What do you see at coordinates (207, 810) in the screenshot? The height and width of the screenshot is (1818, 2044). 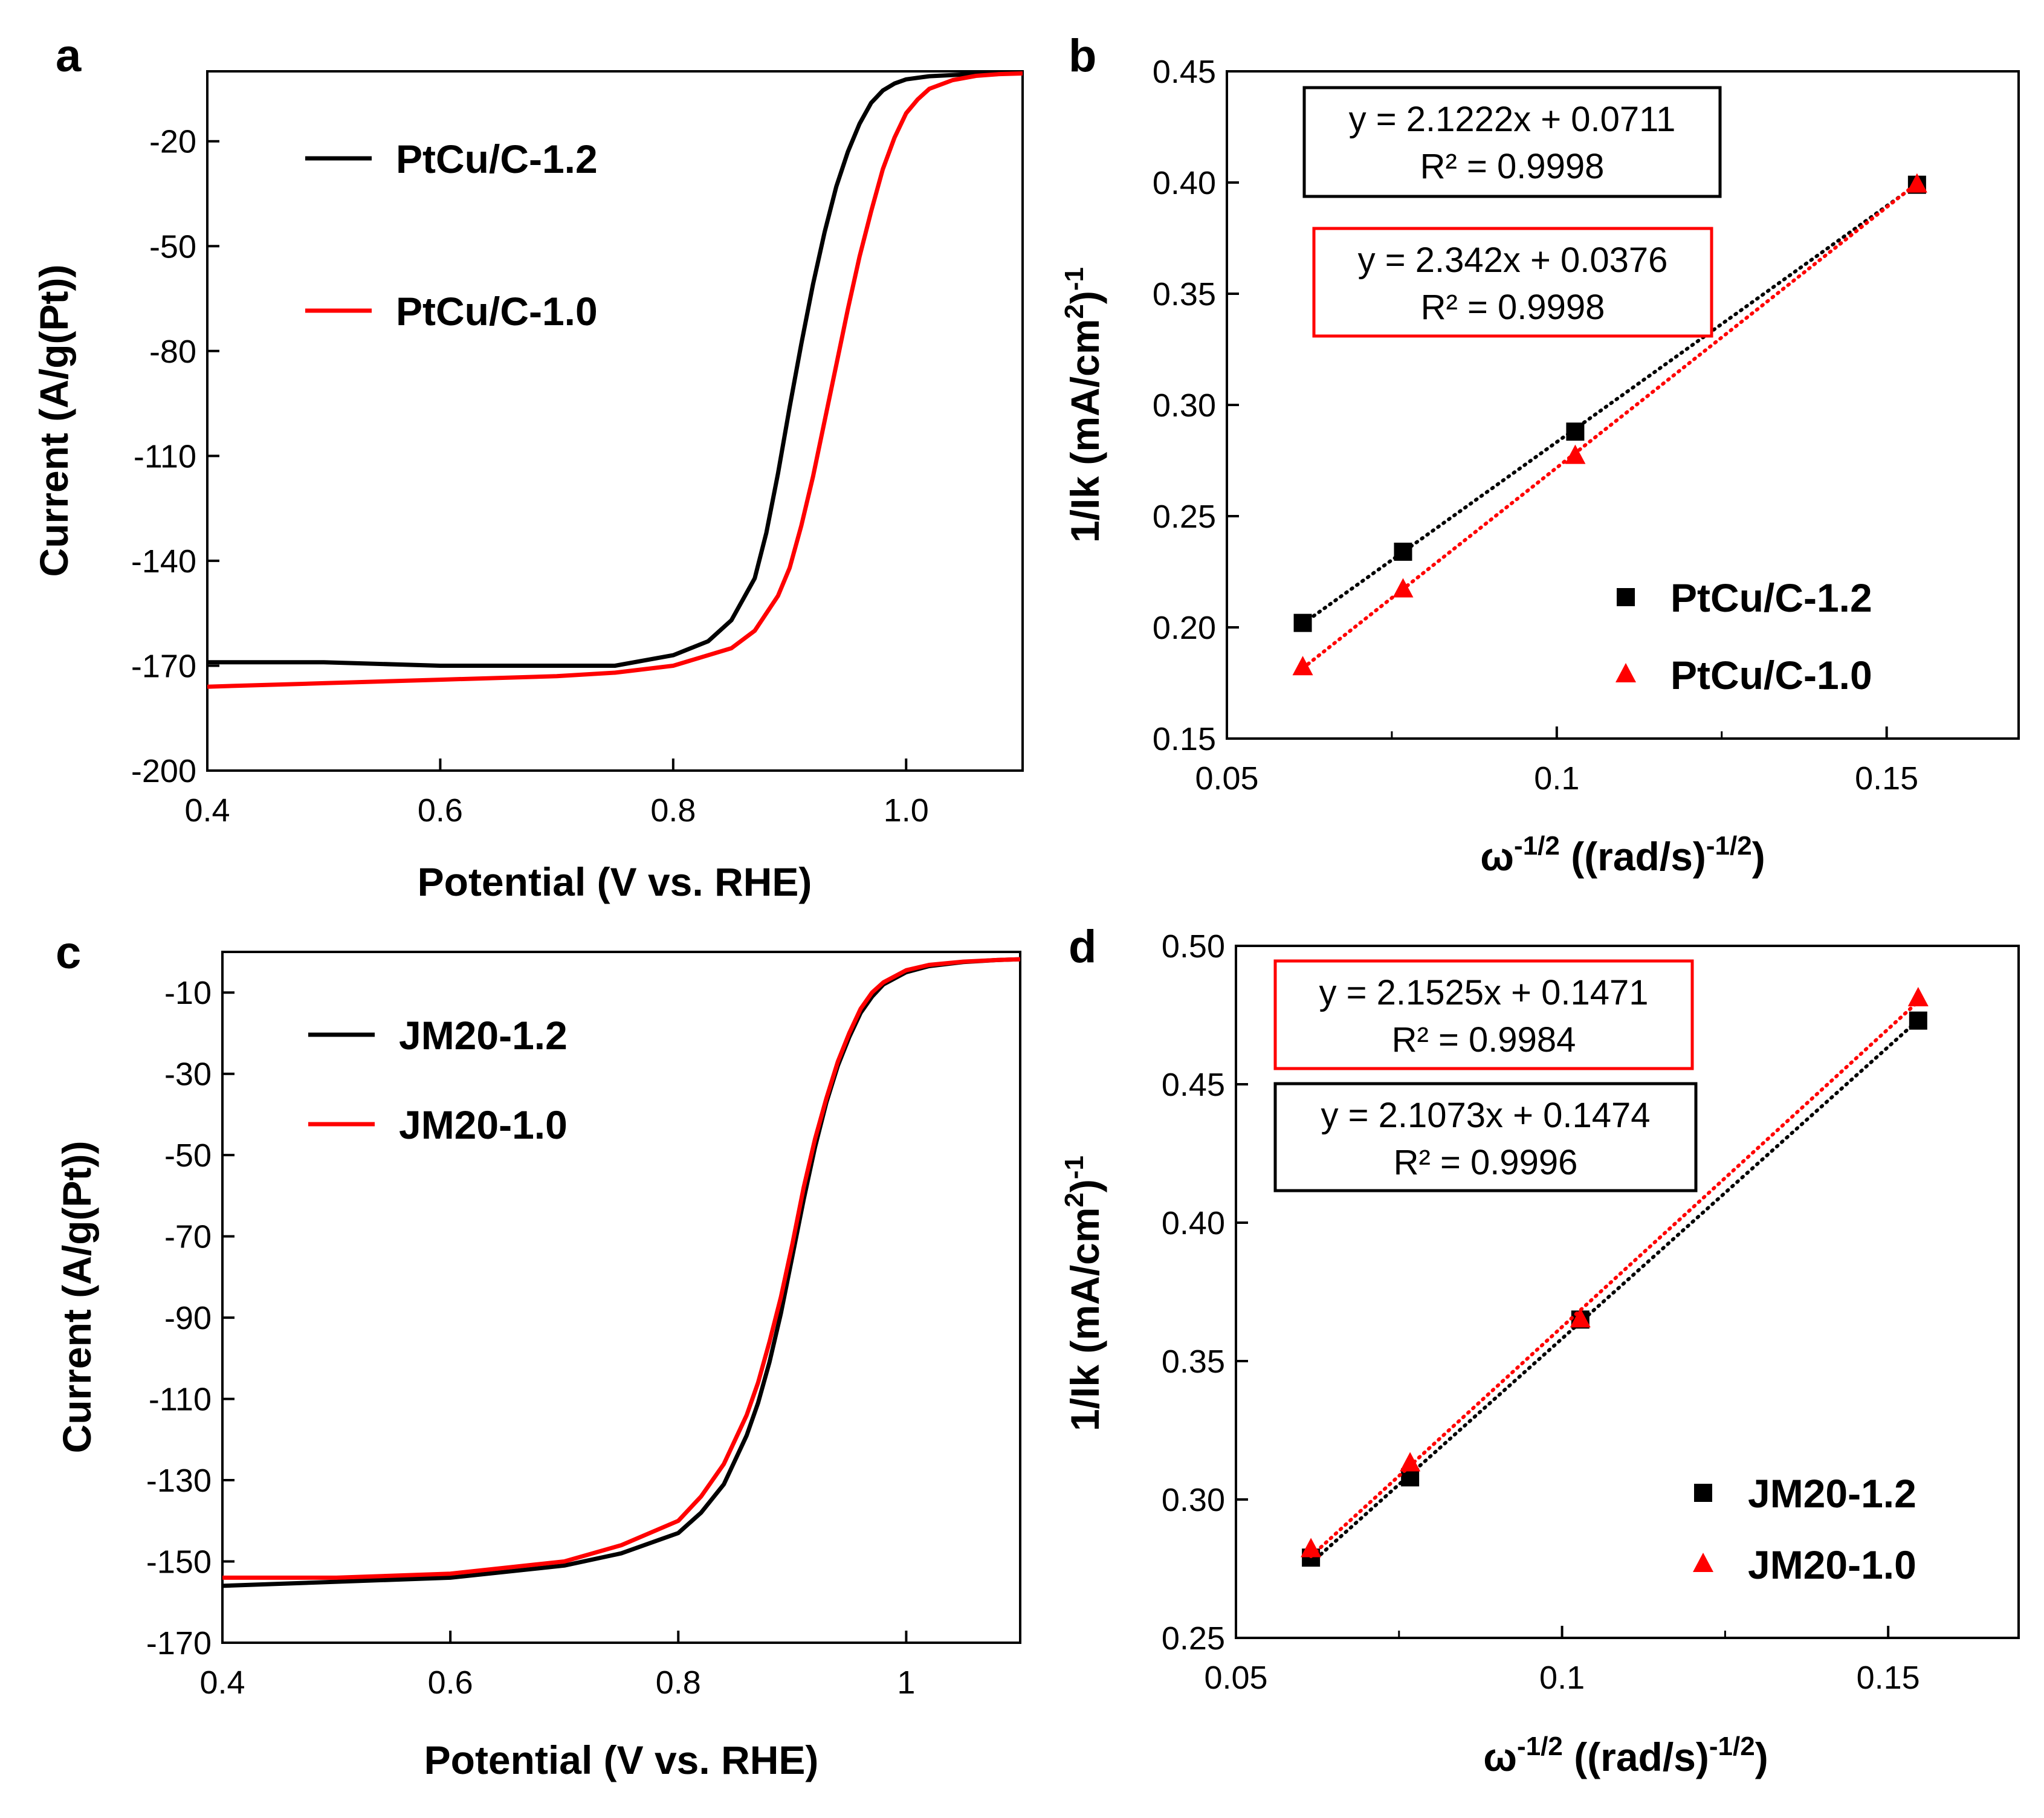 I see `x-tick-label: 0.4` at bounding box center [207, 810].